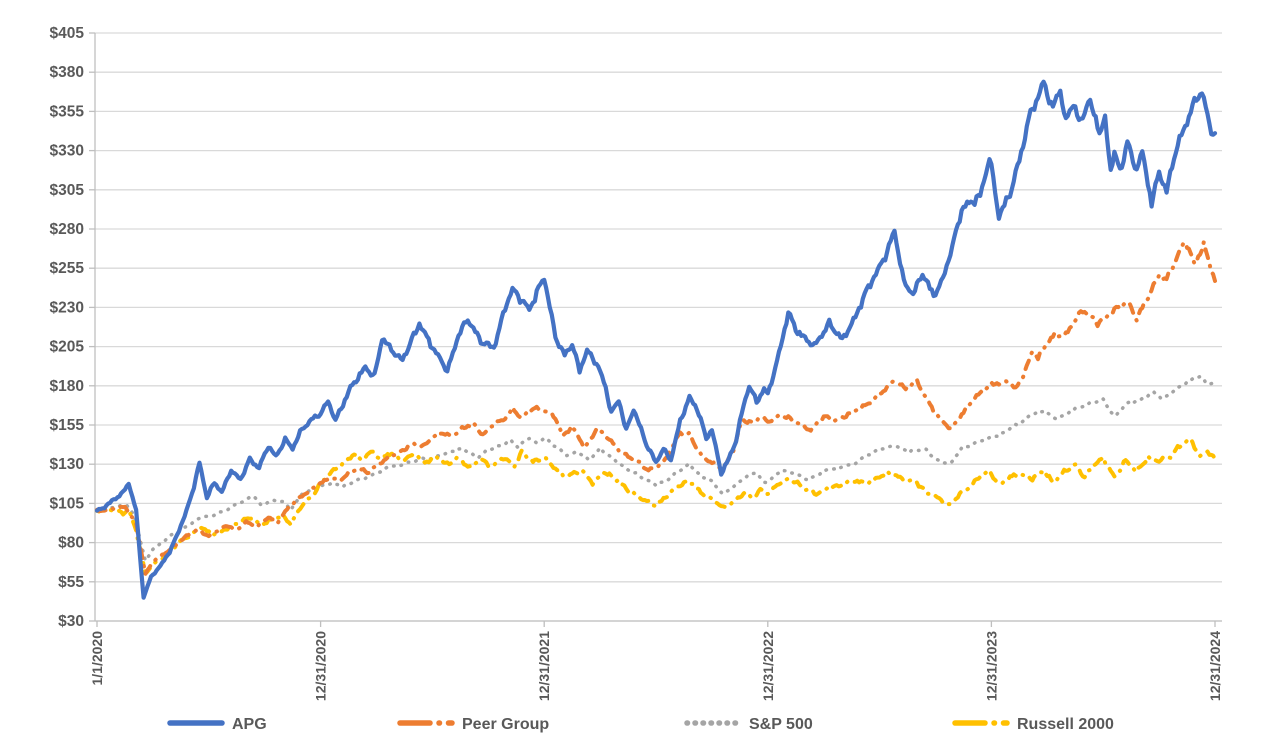 This screenshot has width=1266, height=751. What do you see at coordinates (67, 347) in the screenshot?
I see `y-tick-label: $205` at bounding box center [67, 347].